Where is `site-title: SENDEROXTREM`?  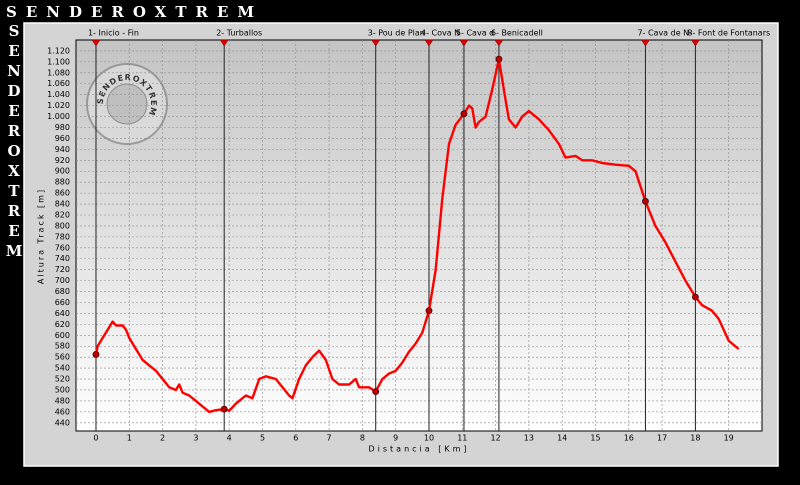 site-title: SENDEROXTREM is located at coordinates (134, 12).